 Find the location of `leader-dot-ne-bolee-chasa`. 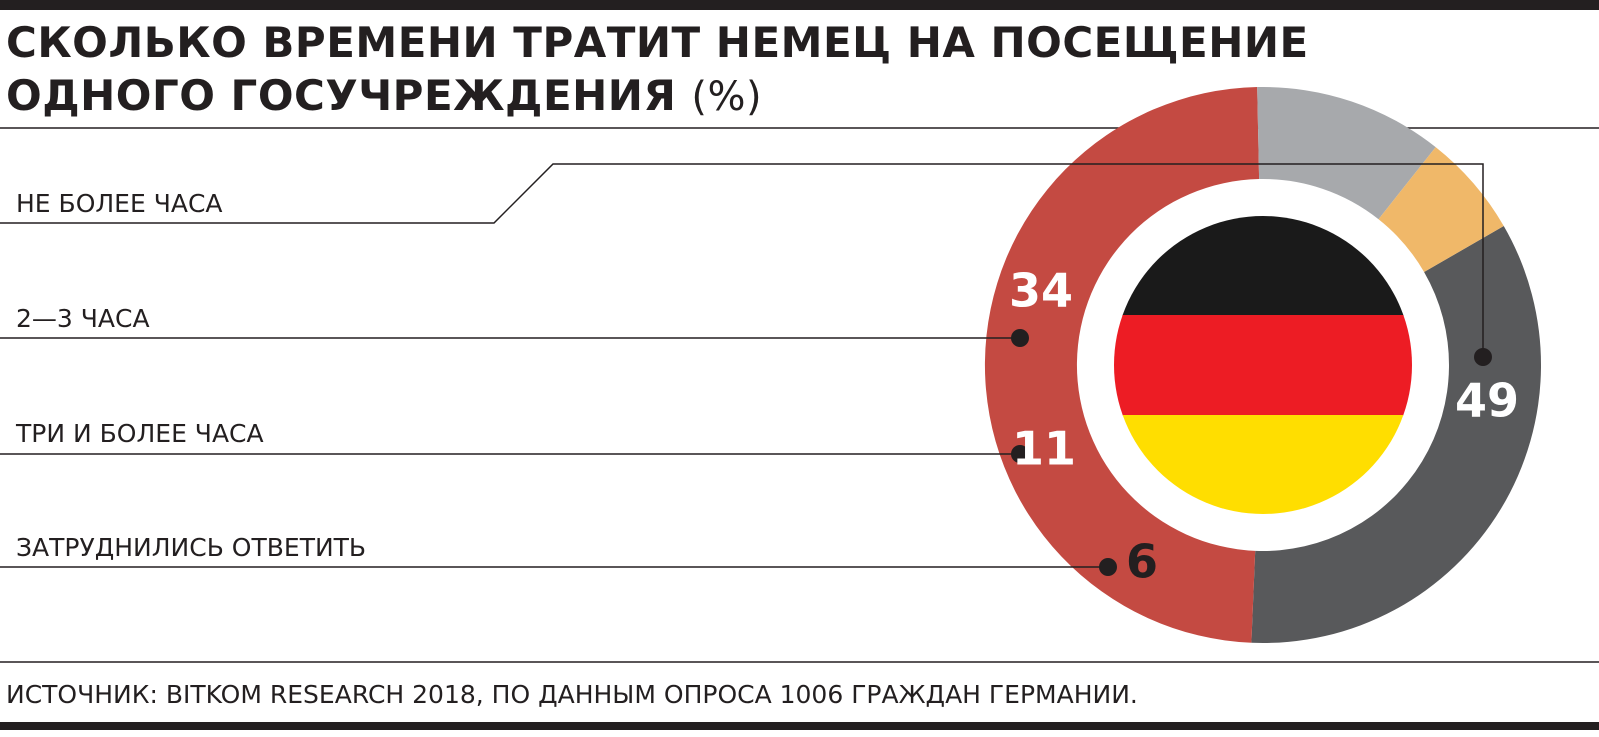

leader-dot-ne-bolee-chasa is located at coordinates (1483, 357).